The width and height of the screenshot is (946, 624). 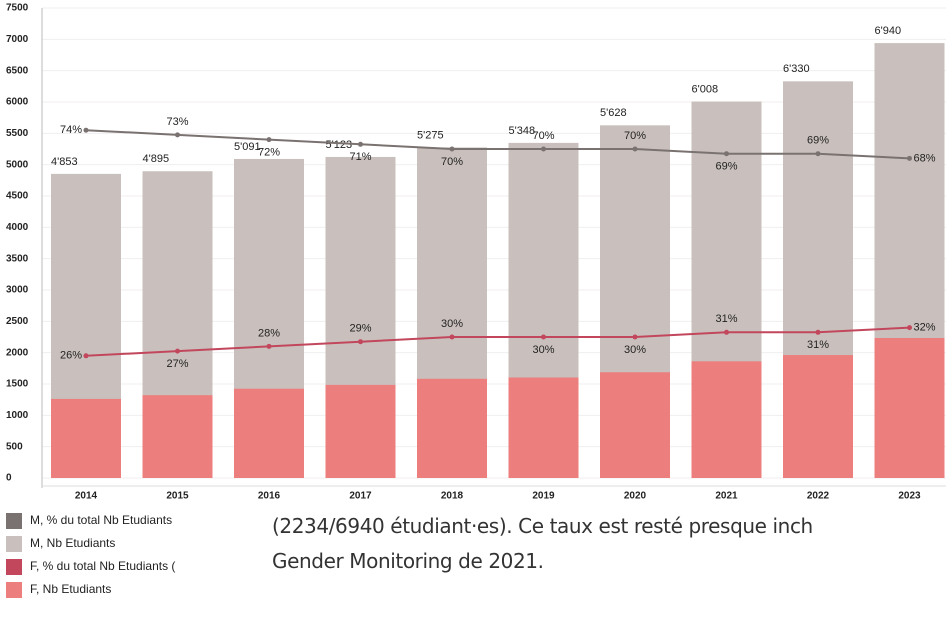 What do you see at coordinates (818, 496) in the screenshot?
I see `x-tick-label: 2022` at bounding box center [818, 496].